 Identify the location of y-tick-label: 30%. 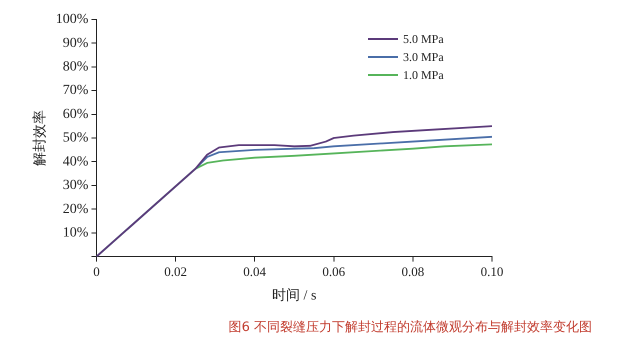
(75, 186).